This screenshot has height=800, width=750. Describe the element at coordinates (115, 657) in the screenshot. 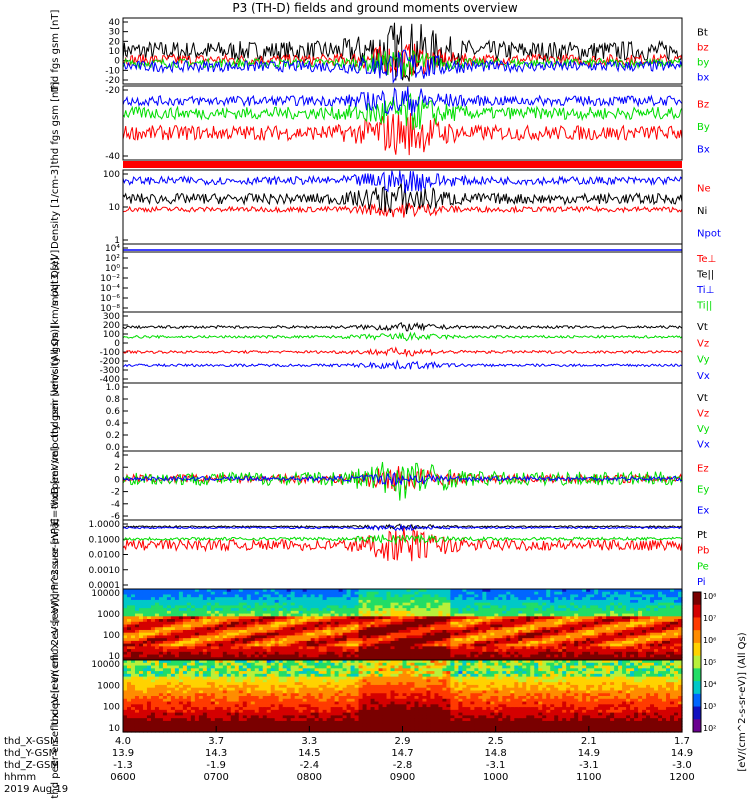

I see `y-tick-label: 10` at that location.